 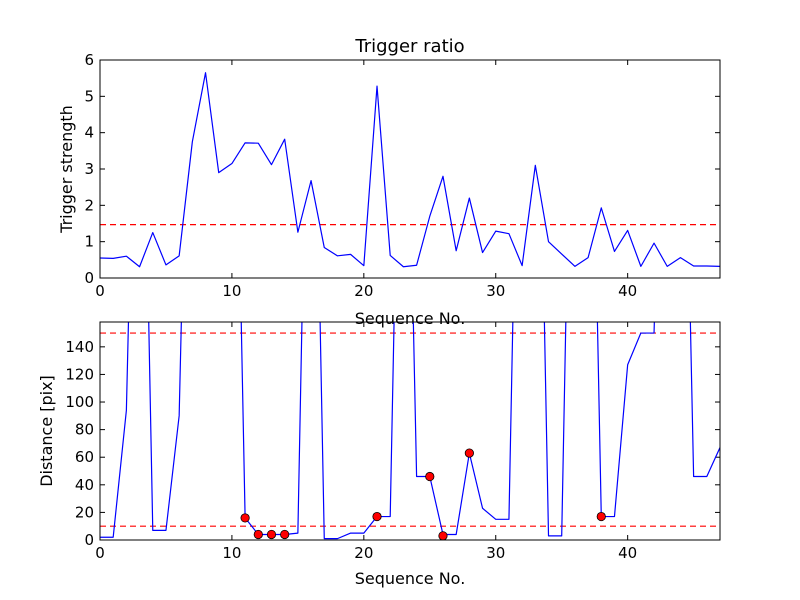 I want to click on y-tick-label: 2, so click(x=89, y=205).